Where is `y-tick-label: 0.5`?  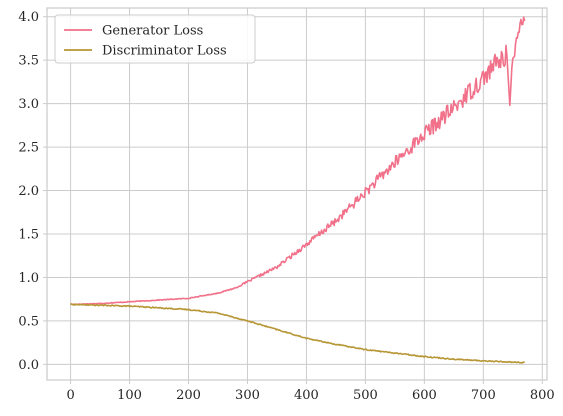 y-tick-label: 0.5 is located at coordinates (28, 321).